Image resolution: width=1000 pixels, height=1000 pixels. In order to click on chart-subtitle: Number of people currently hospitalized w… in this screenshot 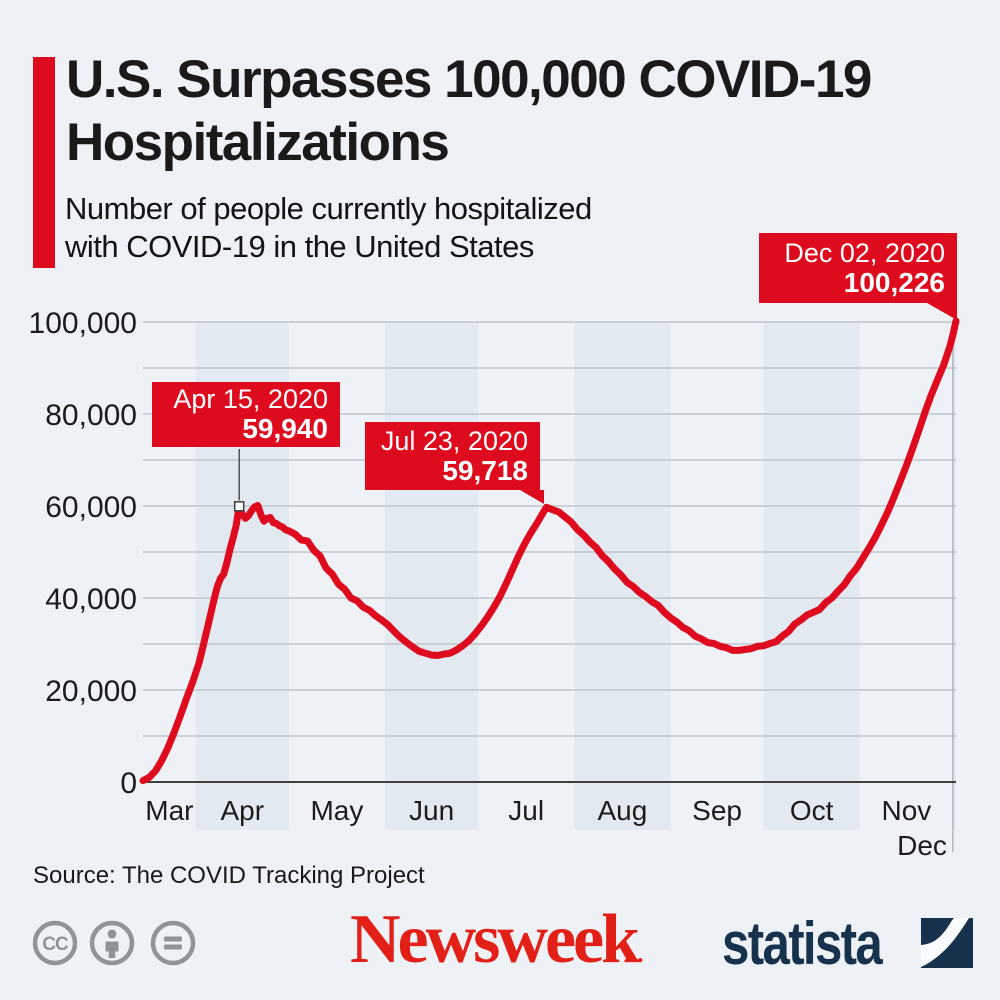, I will do `click(328, 228)`.